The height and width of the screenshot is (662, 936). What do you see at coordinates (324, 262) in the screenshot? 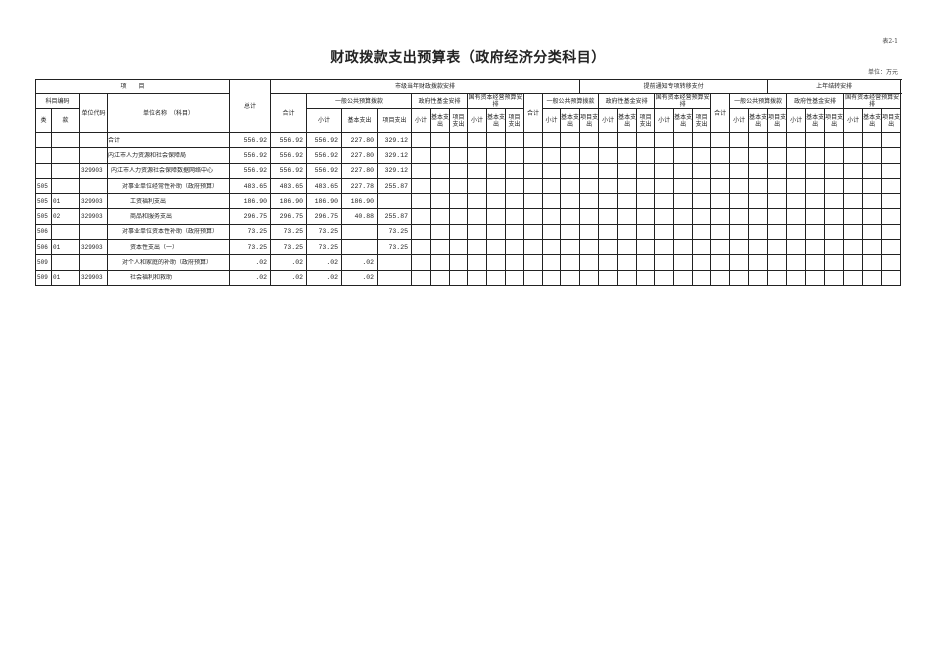
I see `cell-general-xiaoji: .02` at bounding box center [324, 262].